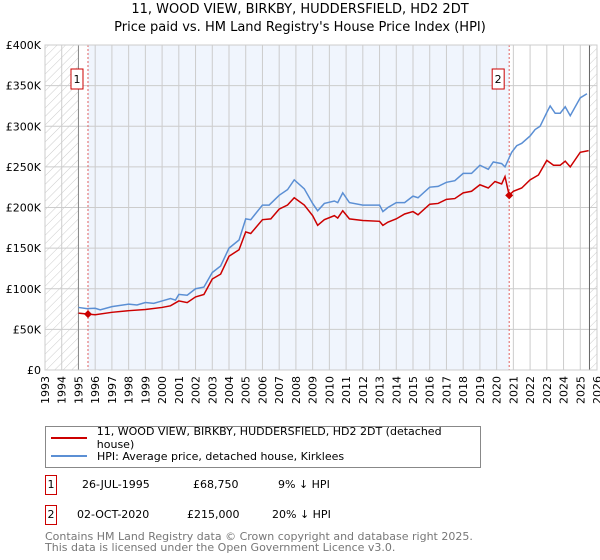  Describe the element at coordinates (246, 390) in the screenshot. I see `x-tick-label: 2005` at that location.